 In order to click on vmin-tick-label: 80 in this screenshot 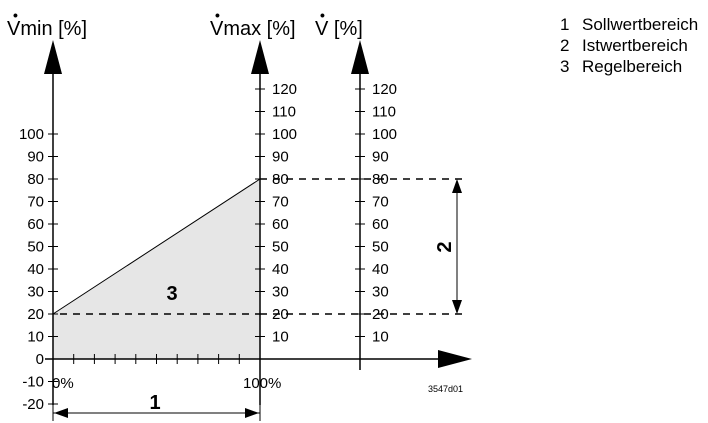, I will do `click(35, 179)`.